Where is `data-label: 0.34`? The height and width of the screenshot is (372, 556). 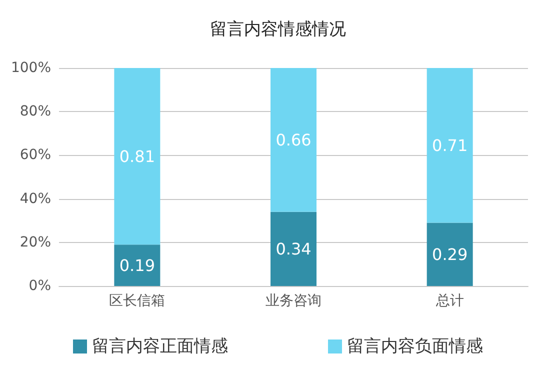
data-label: 0.34 is located at coordinates (294, 248).